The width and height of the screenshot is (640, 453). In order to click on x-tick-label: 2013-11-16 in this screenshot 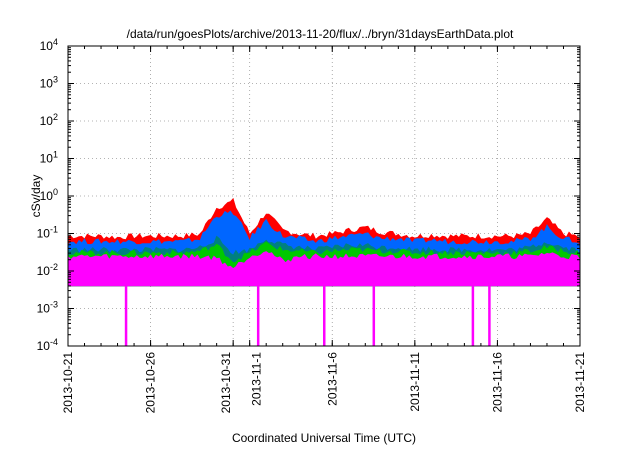, I will do `click(497, 382)`.